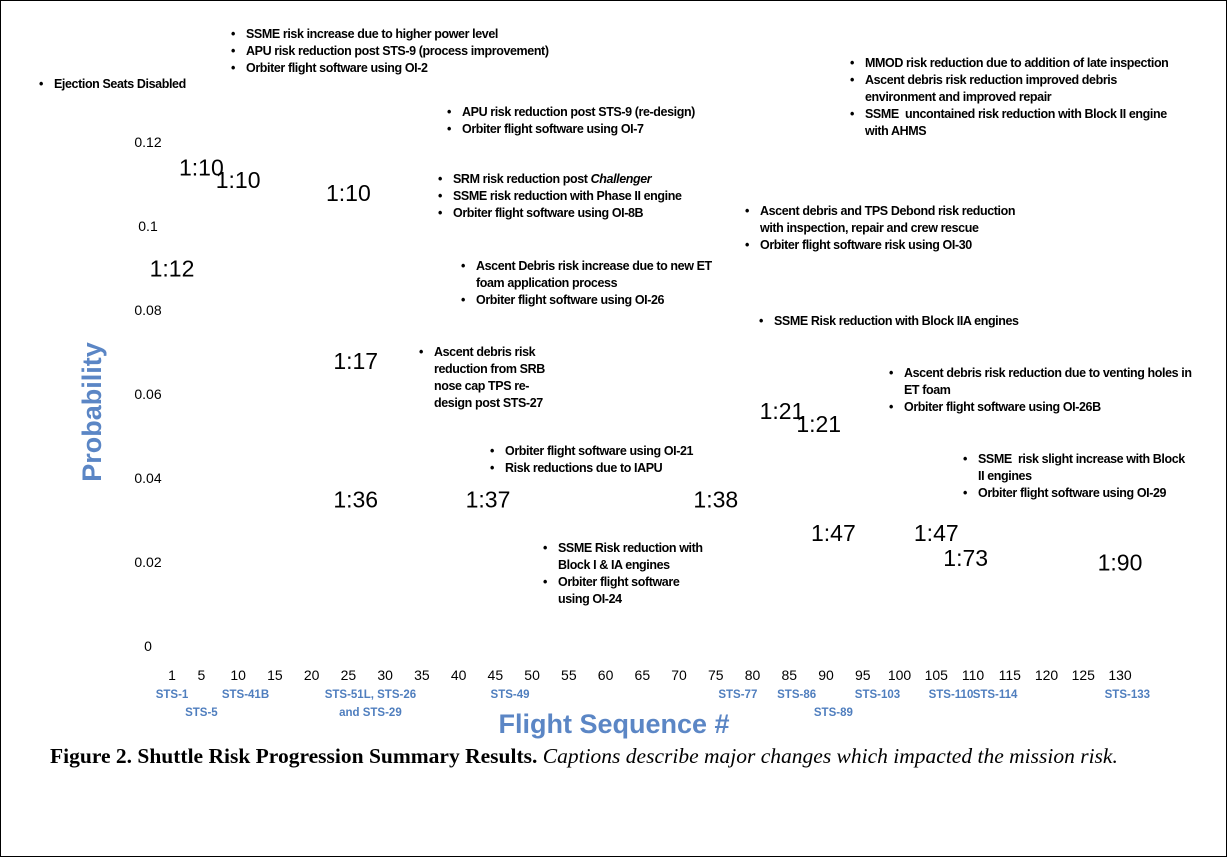  I want to click on y-tick-label: 0.06, so click(147, 394).